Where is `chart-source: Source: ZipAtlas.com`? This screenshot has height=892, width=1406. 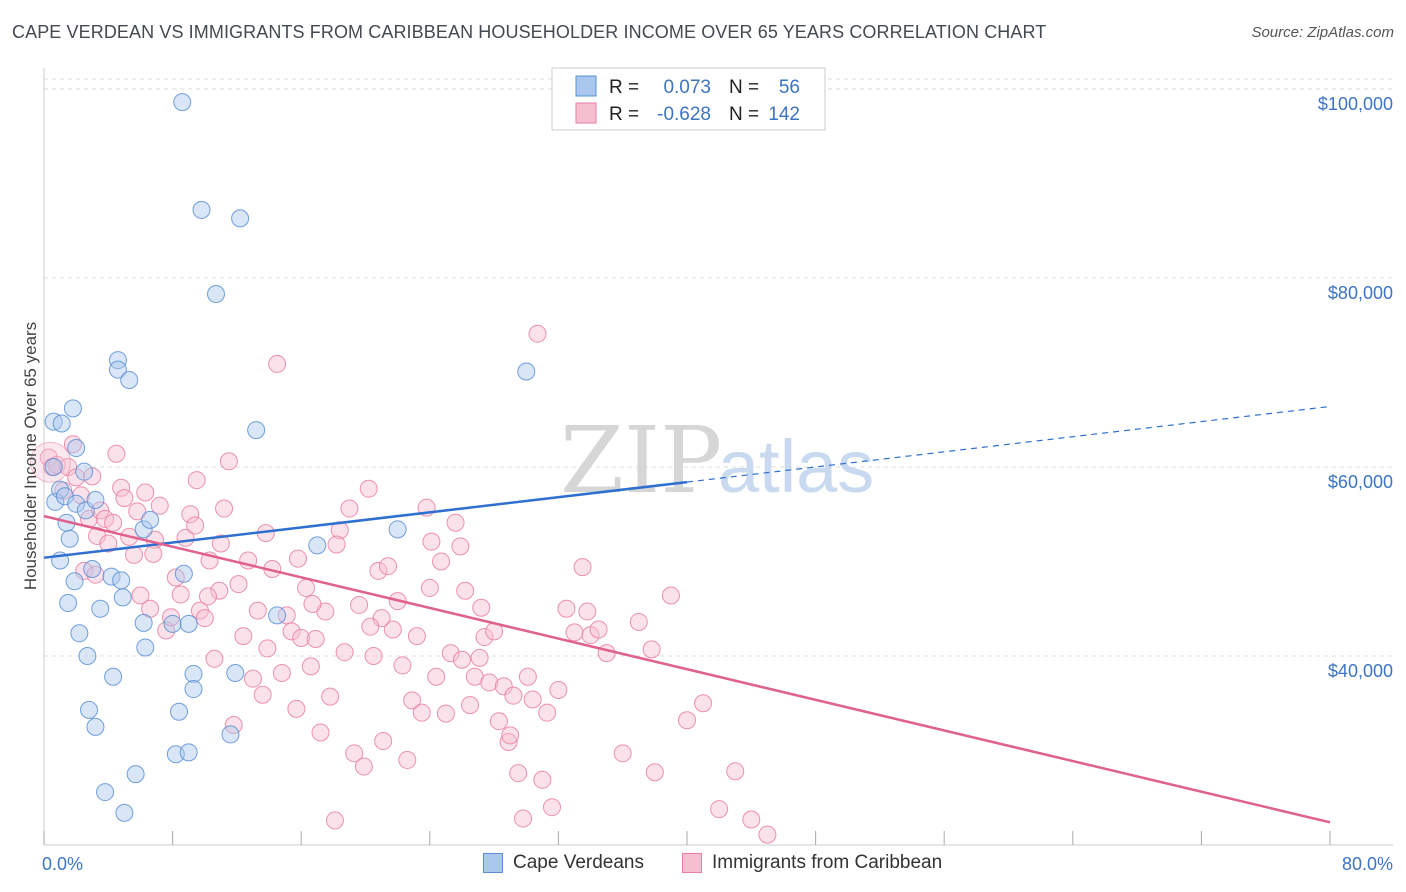 chart-source: Source: ZipAtlas.com is located at coordinates (1322, 32).